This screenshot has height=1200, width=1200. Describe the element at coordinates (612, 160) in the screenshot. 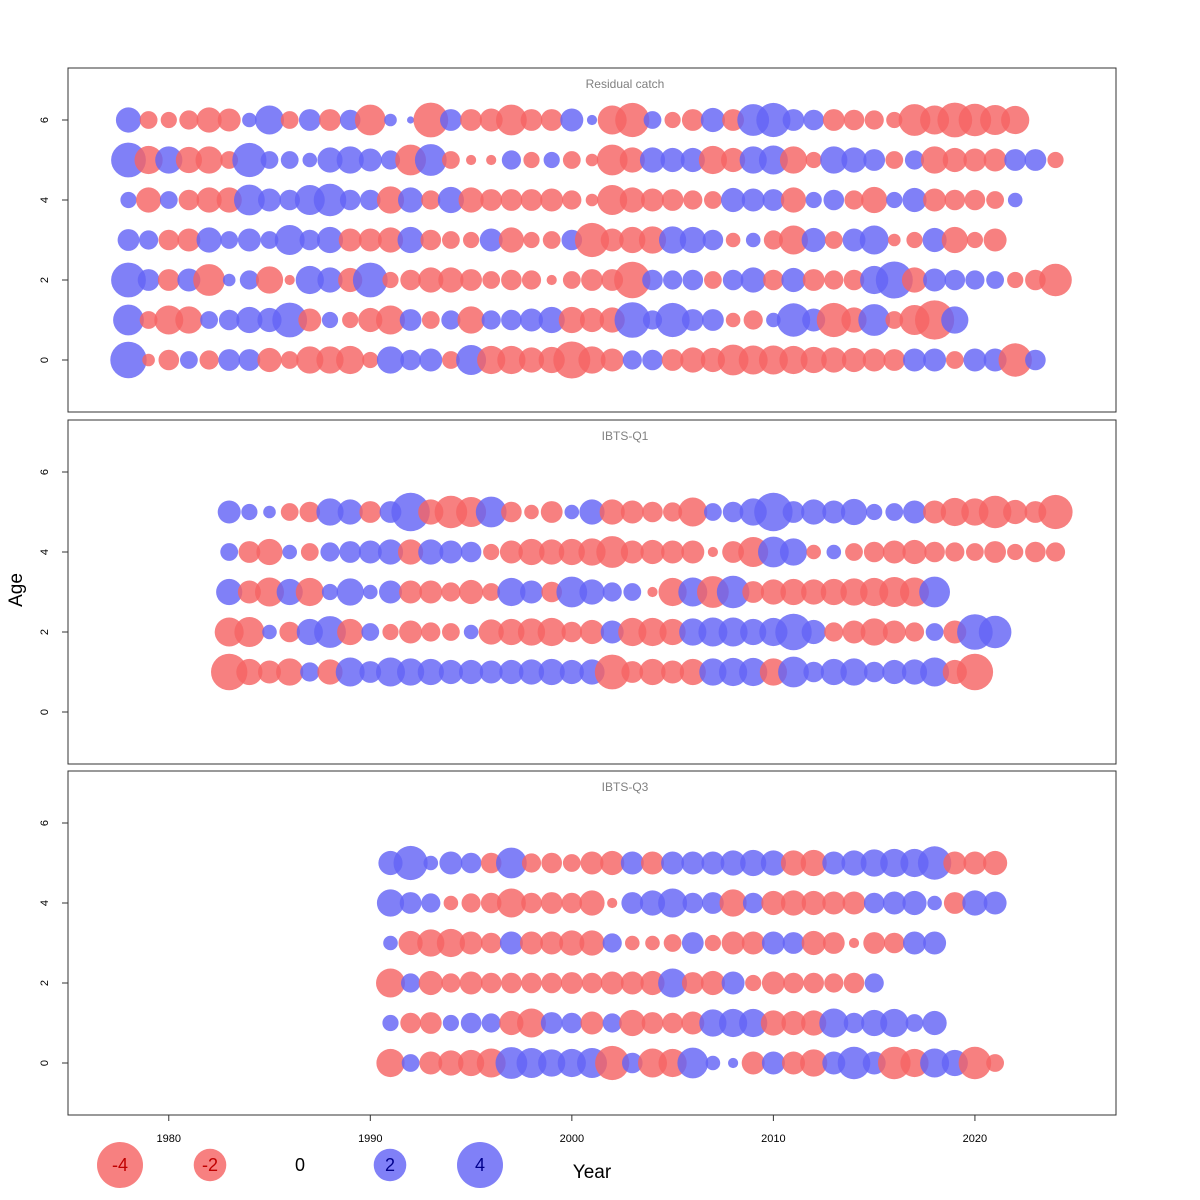

I see `bubble-residual-catch-age5-2002` at that location.